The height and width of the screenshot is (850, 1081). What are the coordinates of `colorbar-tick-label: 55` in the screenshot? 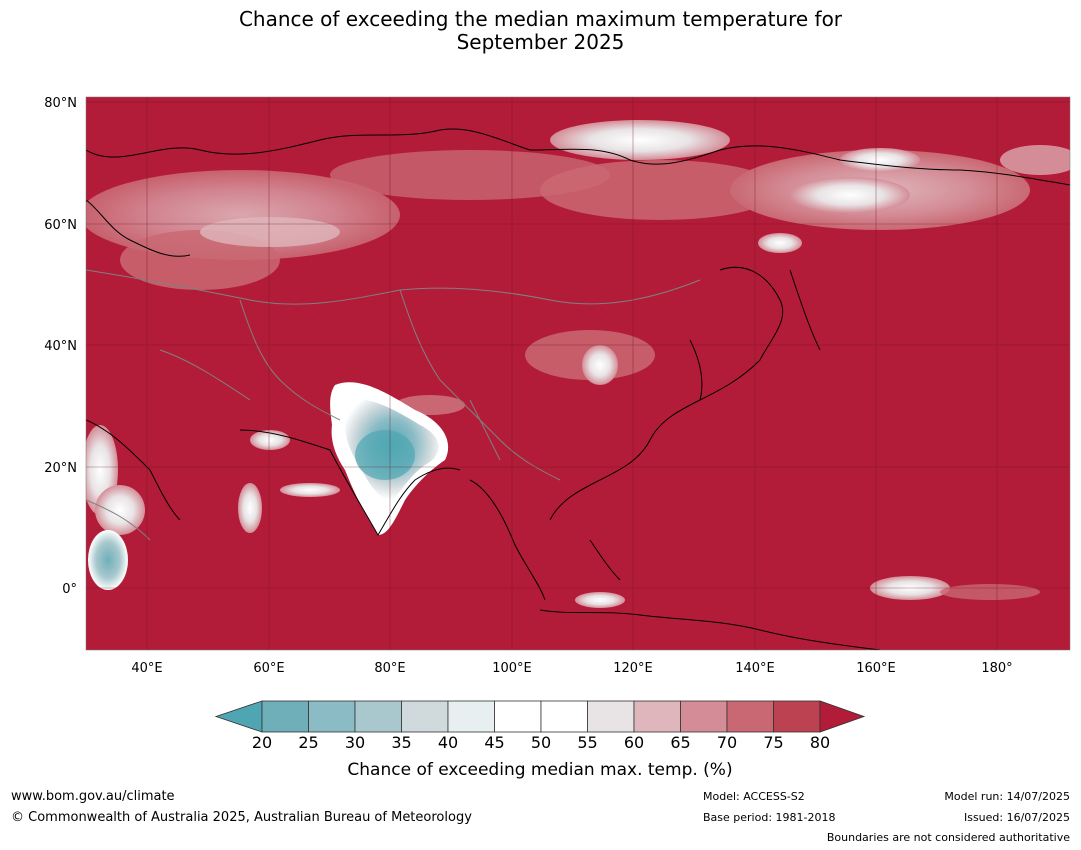 It's located at (587, 742).